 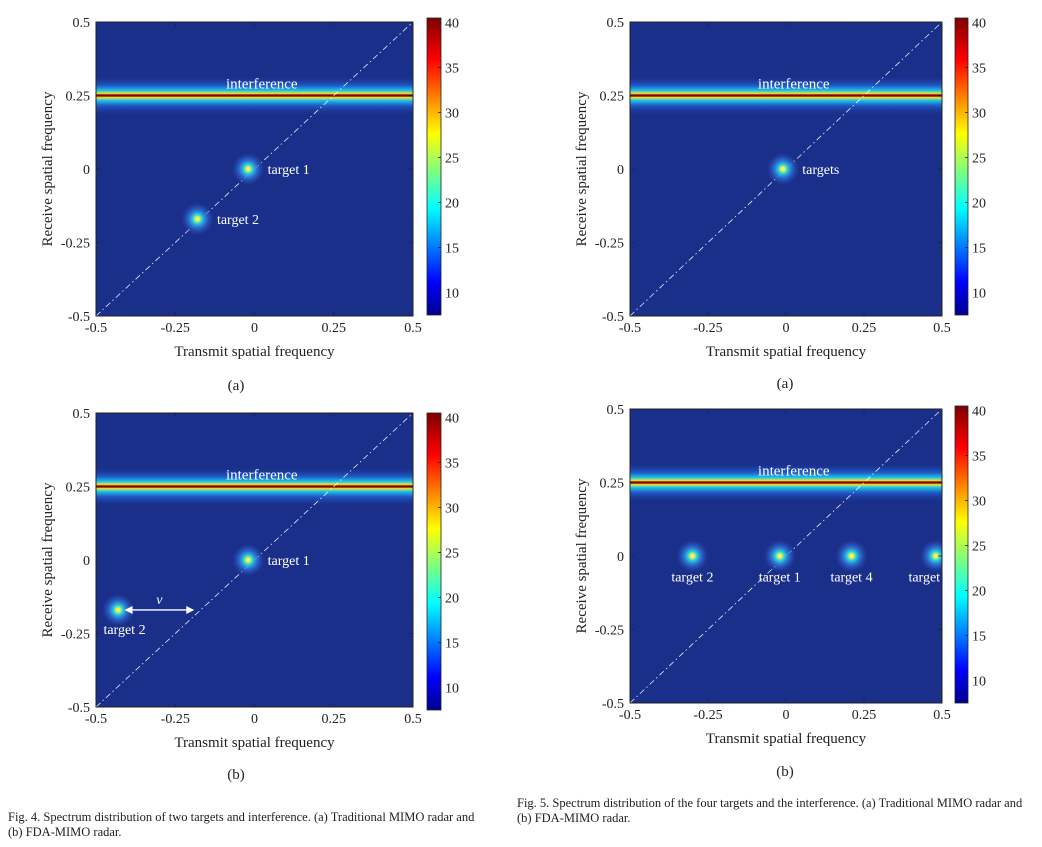 I want to click on plot-area: interference target 1 target 2 v, so click(x=254, y=560).